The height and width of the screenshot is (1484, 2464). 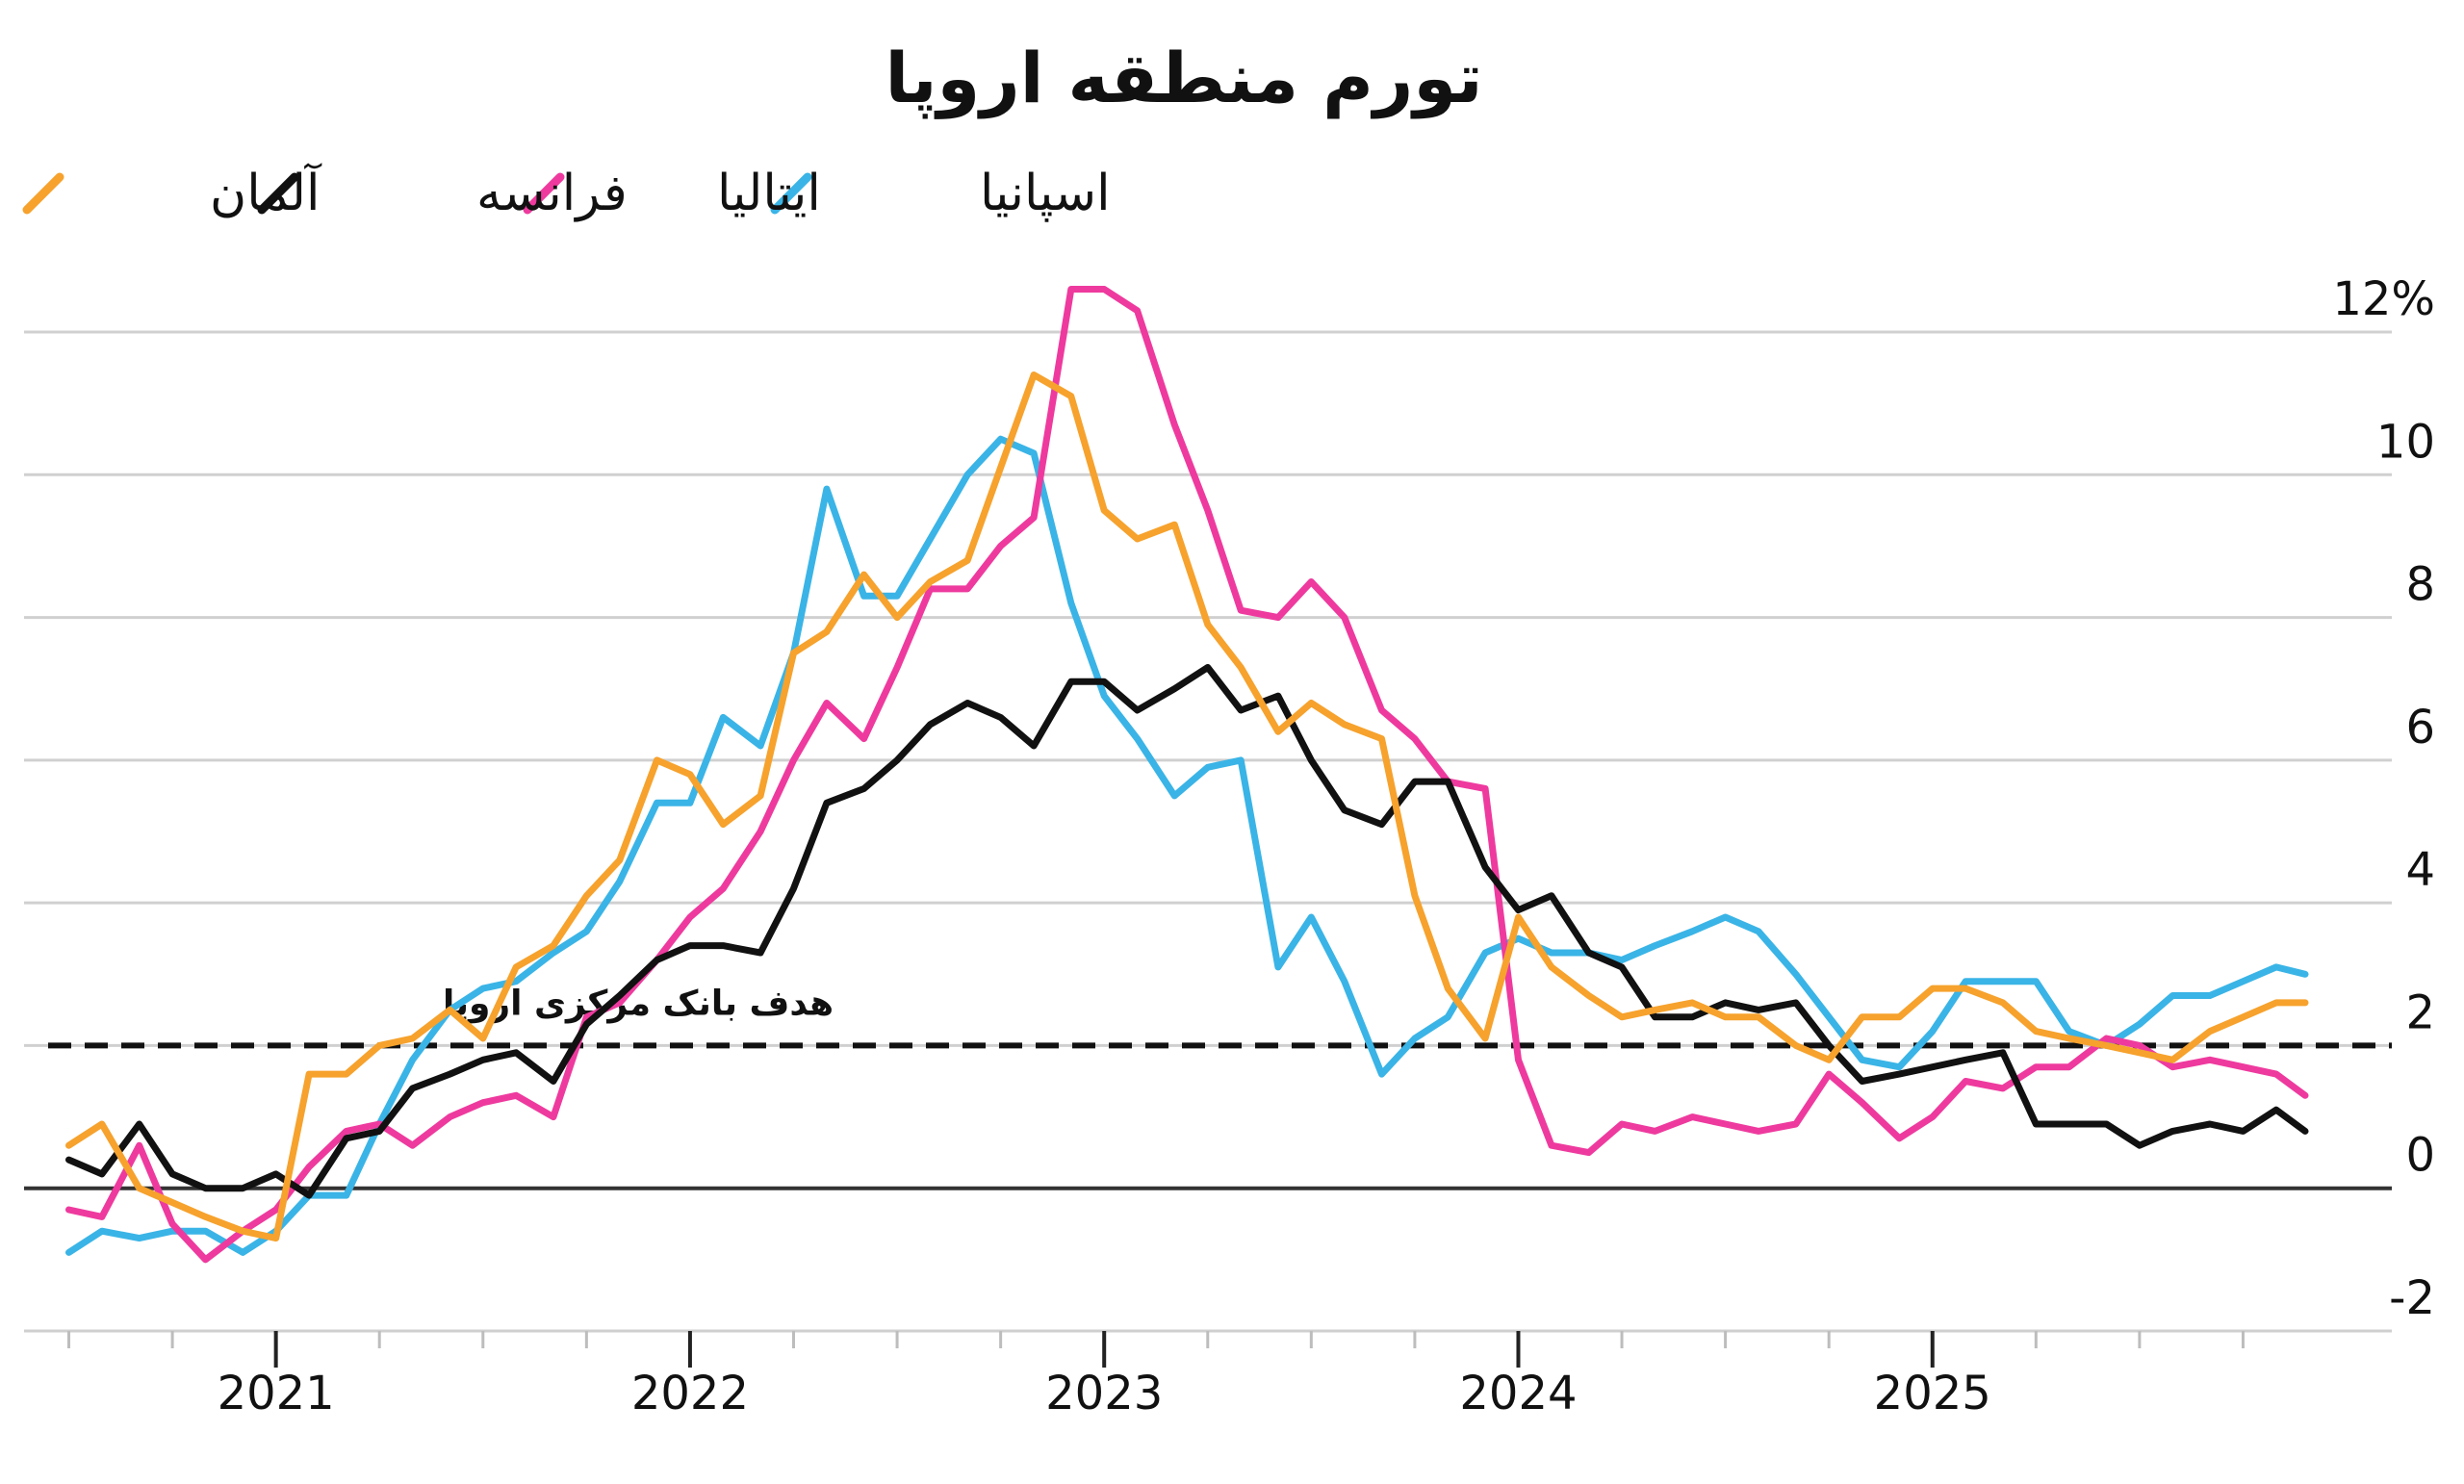 I want to click on y-tick-label: 12%, so click(x=2383, y=299).